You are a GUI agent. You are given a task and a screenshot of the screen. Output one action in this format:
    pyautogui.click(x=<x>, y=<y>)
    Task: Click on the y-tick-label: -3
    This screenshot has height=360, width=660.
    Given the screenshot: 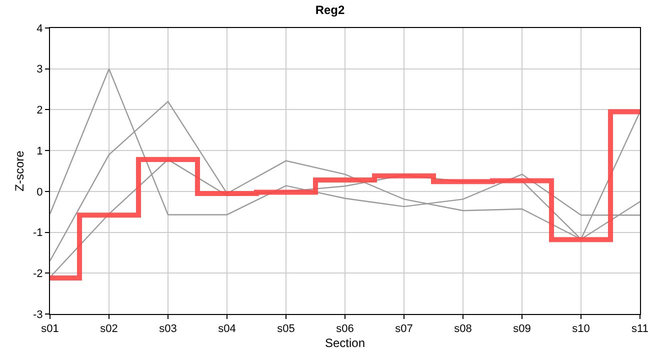 What is the action you would take?
    pyautogui.click(x=38, y=314)
    